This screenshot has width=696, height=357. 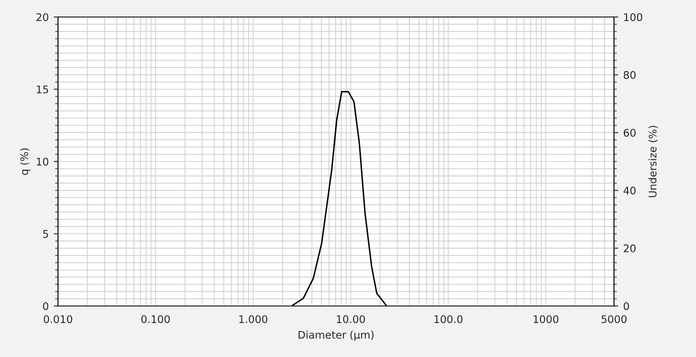 I want to click on y2-tick-label: 0, so click(x=626, y=306).